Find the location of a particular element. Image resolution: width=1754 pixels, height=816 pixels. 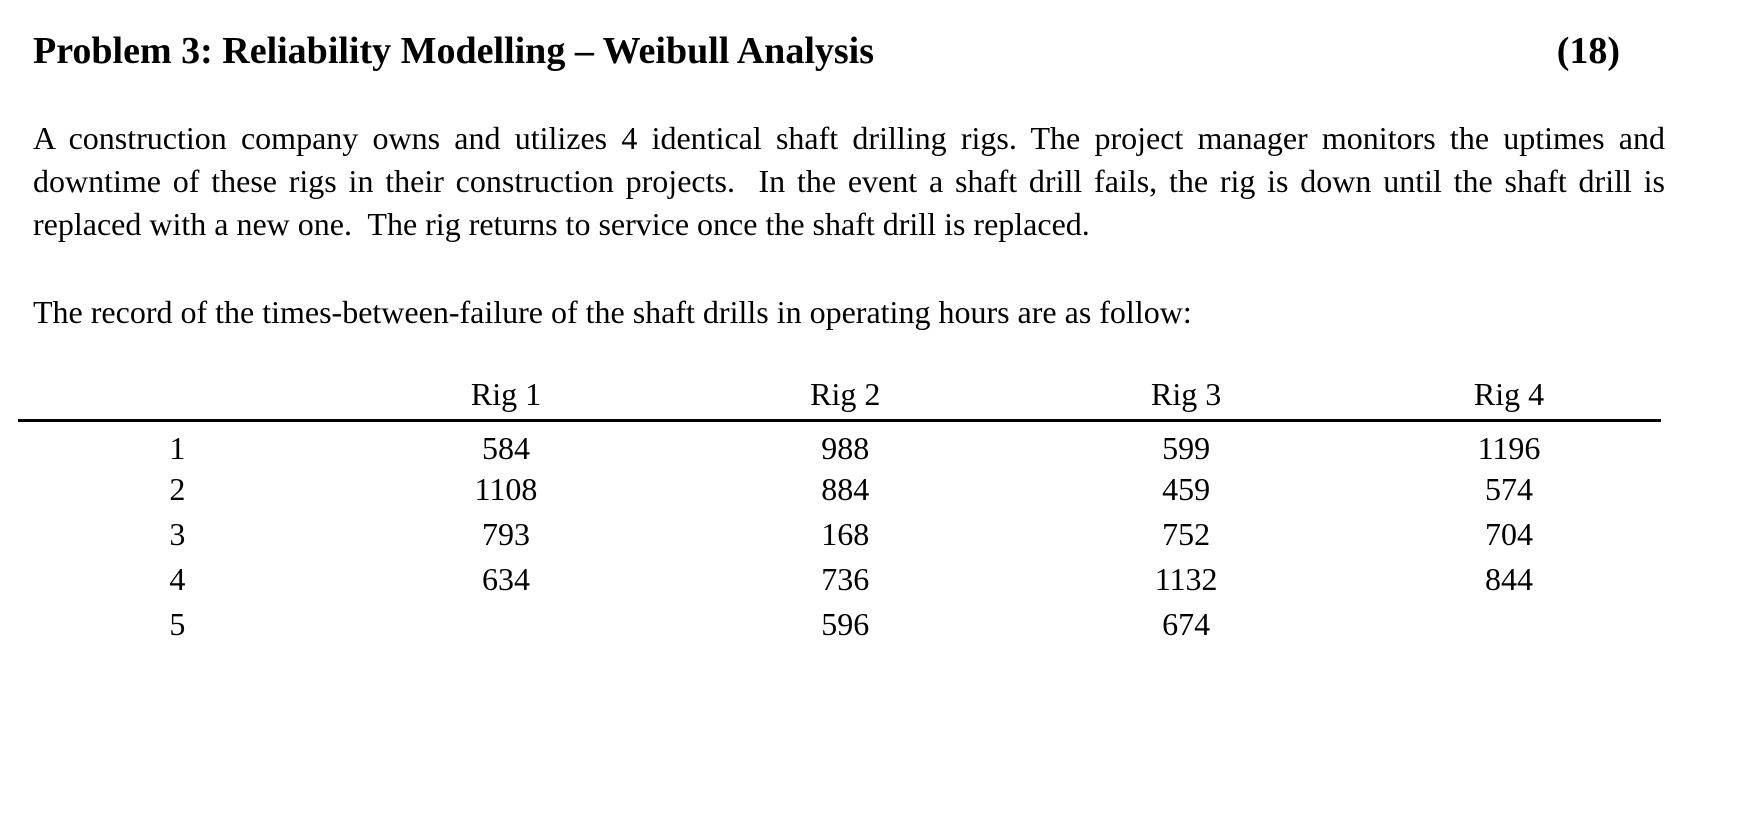

problem-points: (18) is located at coordinates (1588, 51).